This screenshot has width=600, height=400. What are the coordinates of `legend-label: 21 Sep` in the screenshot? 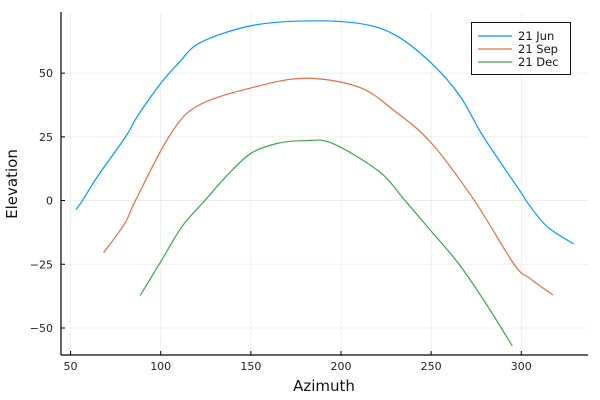 It's located at (538, 49).